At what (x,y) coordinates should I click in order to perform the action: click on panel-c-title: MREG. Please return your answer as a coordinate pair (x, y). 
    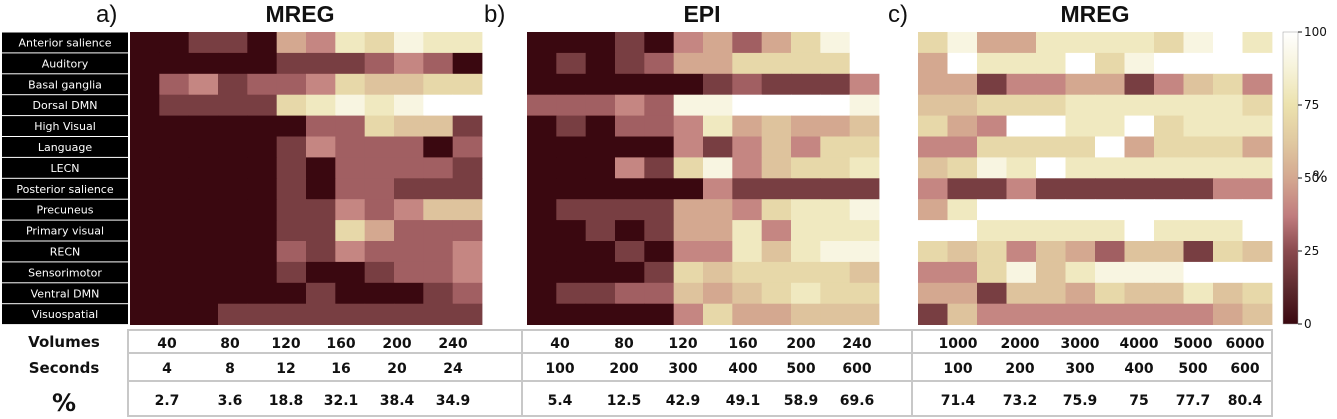
    Looking at the image, I should click on (1095, 14).